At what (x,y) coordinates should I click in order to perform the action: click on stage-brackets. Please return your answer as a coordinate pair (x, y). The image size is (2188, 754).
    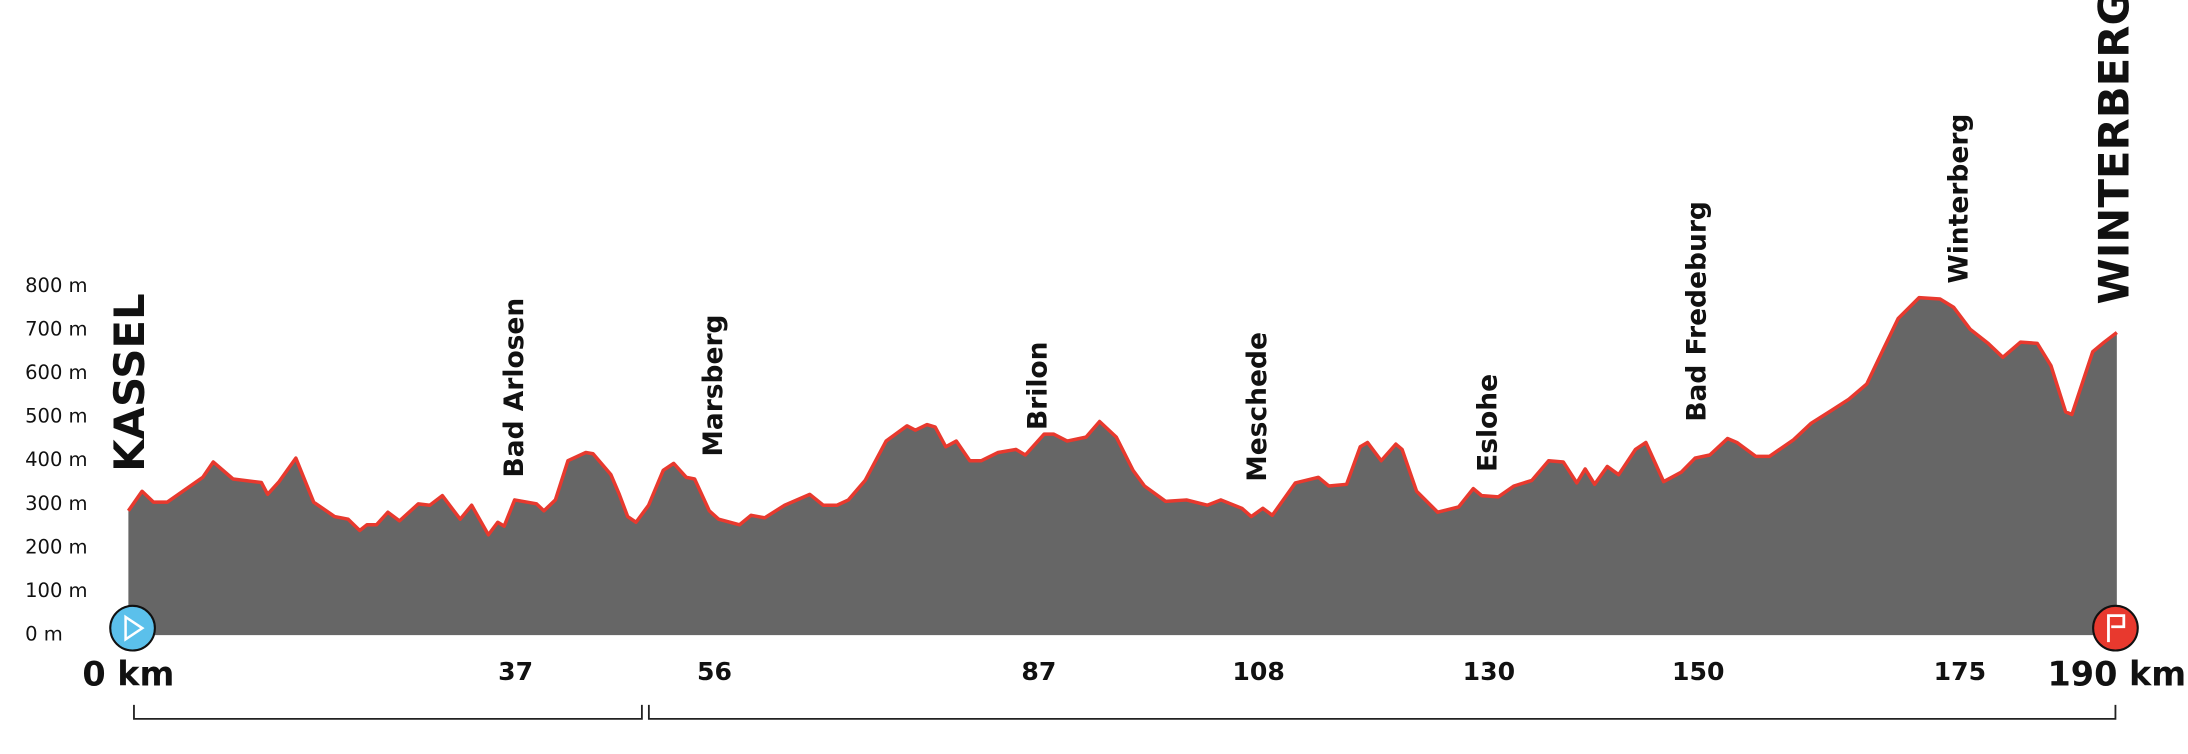
    Looking at the image, I should click on (1125, 712).